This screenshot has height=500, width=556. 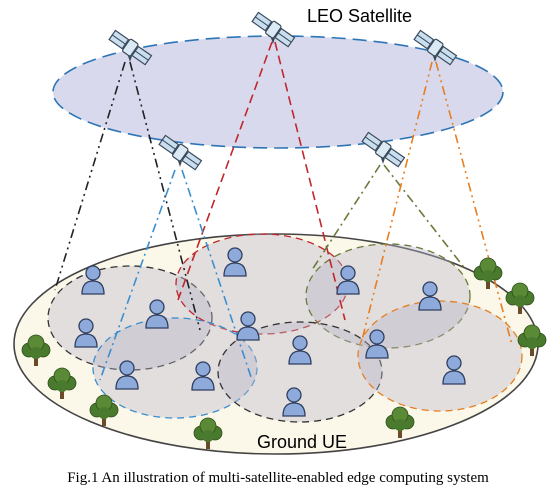 I want to click on coverage-area-bottom-left, so click(x=175, y=368).